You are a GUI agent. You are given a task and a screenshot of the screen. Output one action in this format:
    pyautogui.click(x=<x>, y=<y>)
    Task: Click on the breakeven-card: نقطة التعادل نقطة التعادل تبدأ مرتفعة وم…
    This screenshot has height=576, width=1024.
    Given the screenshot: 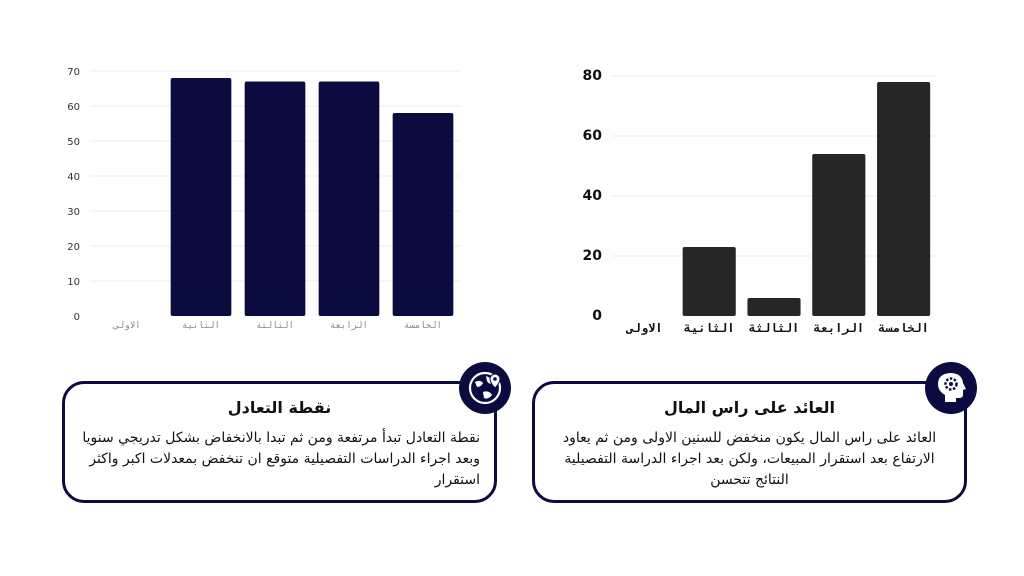 What is the action you would take?
    pyautogui.click(x=279, y=442)
    